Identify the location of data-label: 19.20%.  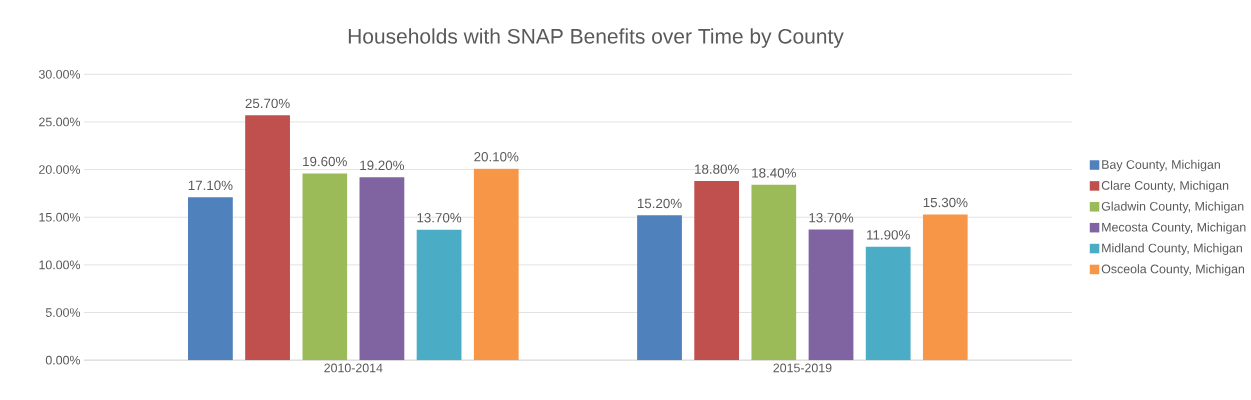
(382, 165).